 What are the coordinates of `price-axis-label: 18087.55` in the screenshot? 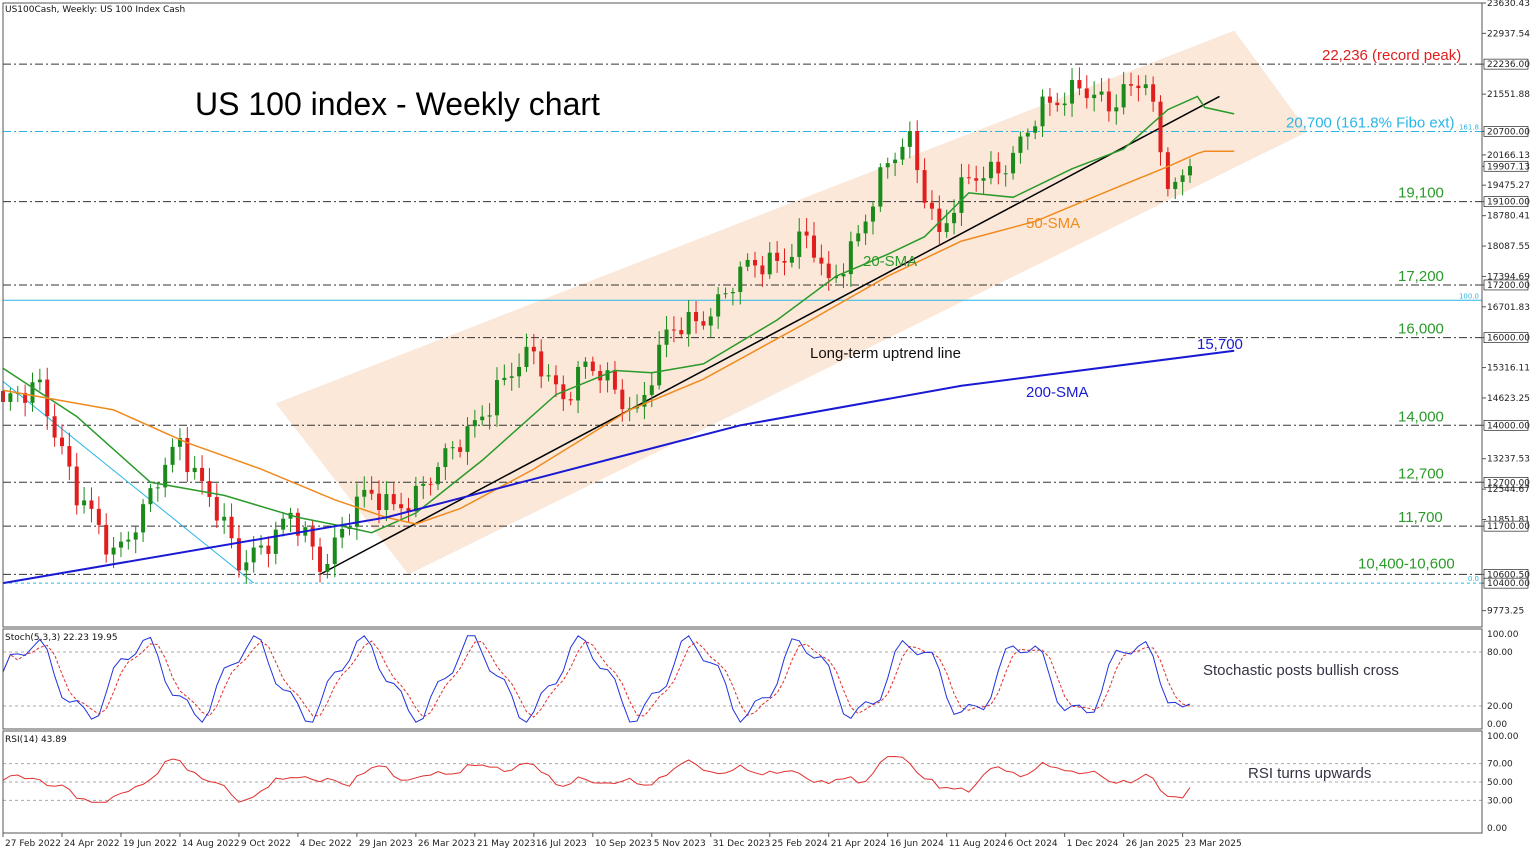 It's located at (1508, 247).